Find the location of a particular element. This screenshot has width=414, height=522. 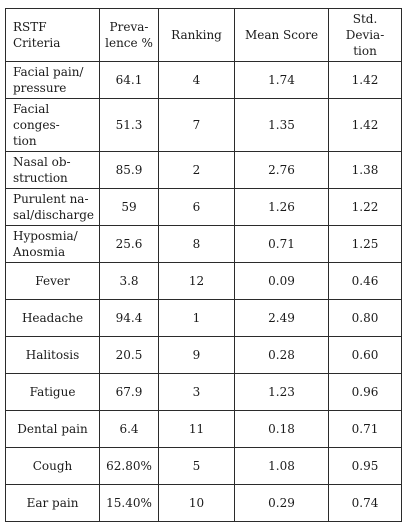

prevalence-cell: 64.1 is located at coordinates (129, 80).